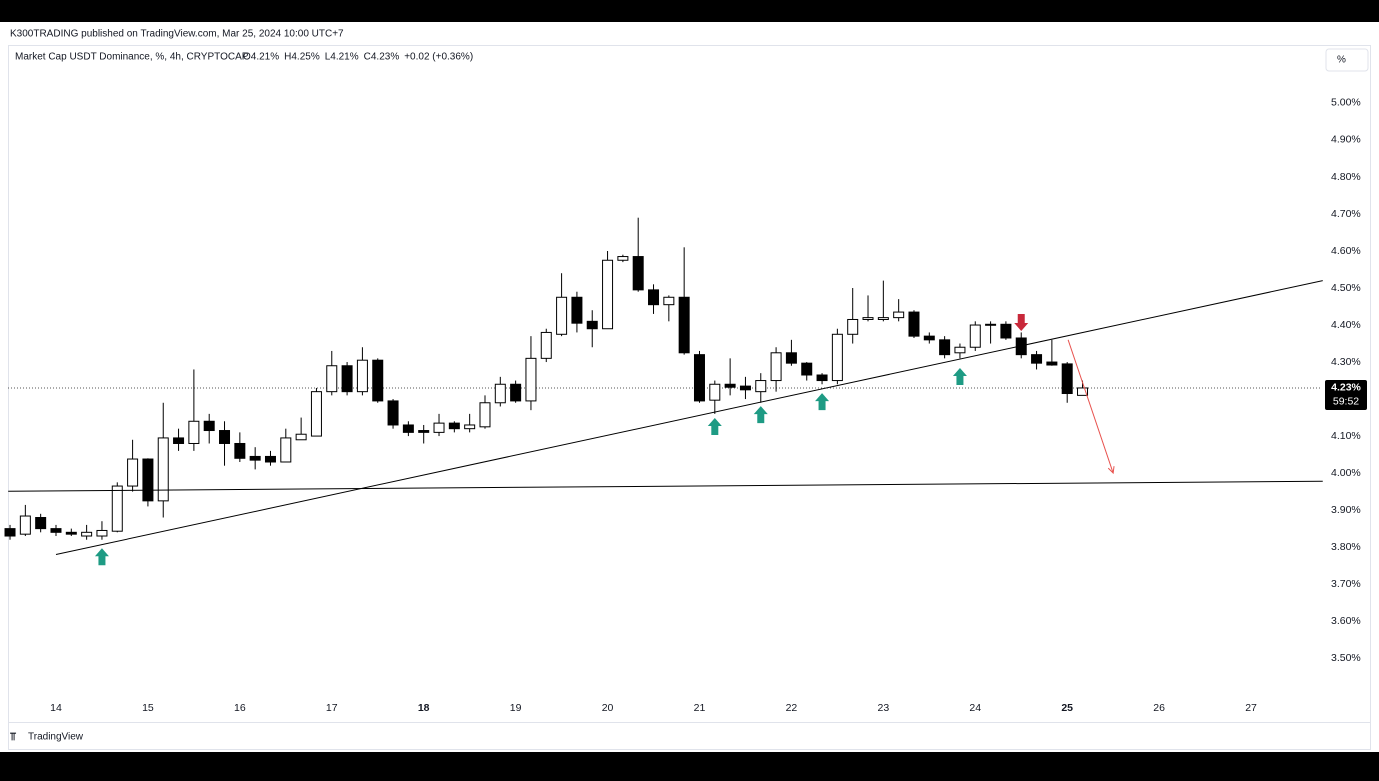 The height and width of the screenshot is (781, 1379). What do you see at coordinates (1346, 584) in the screenshot?
I see `y-tick-label: 3.70%` at bounding box center [1346, 584].